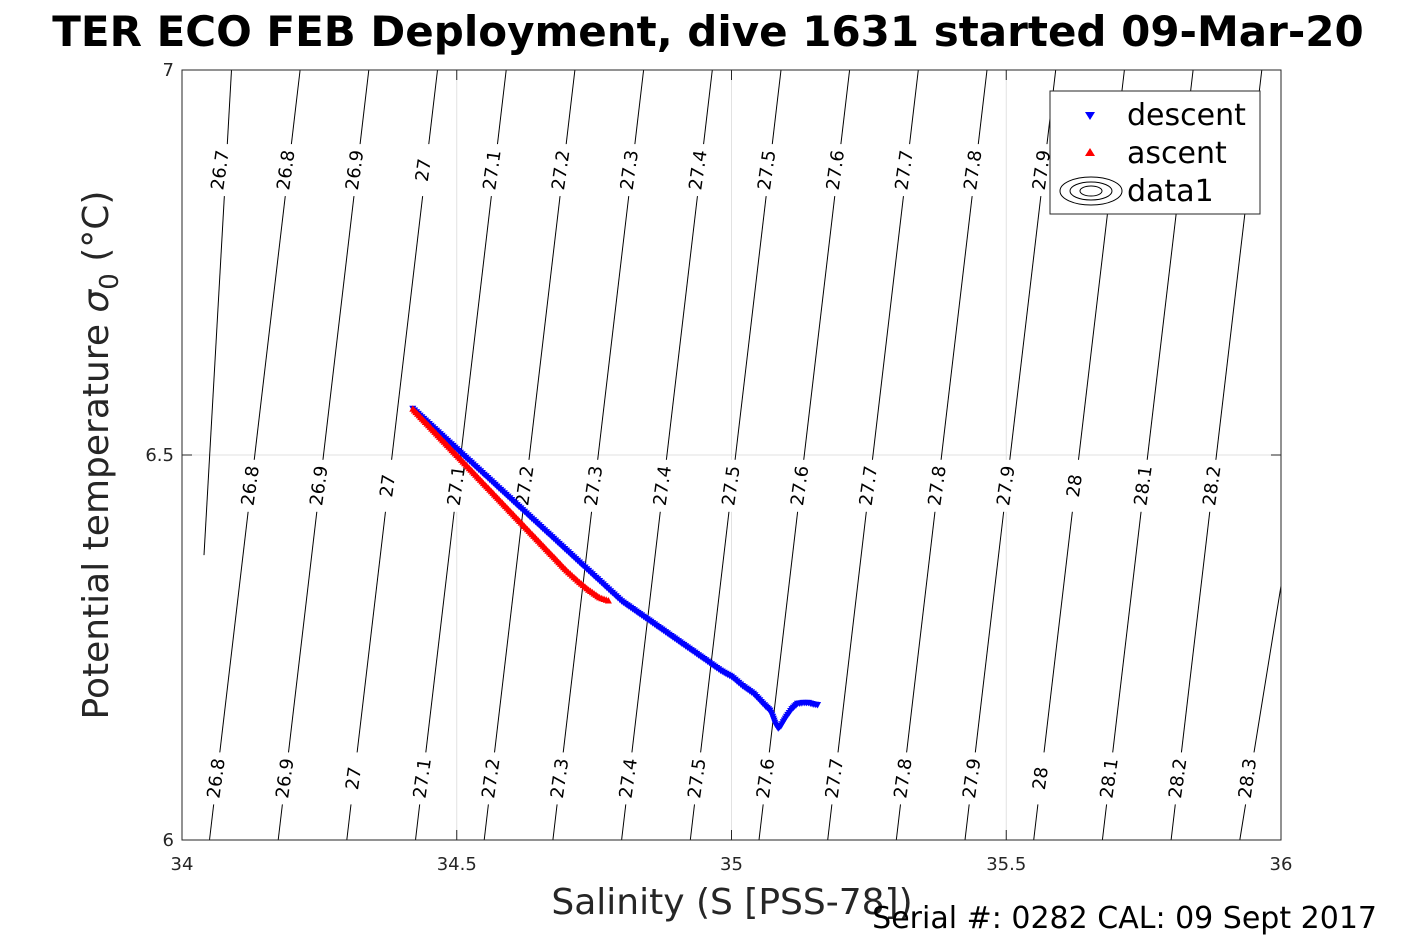  What do you see at coordinates (1186, 115) in the screenshot?
I see `legend-descent-label: descent` at bounding box center [1186, 115].